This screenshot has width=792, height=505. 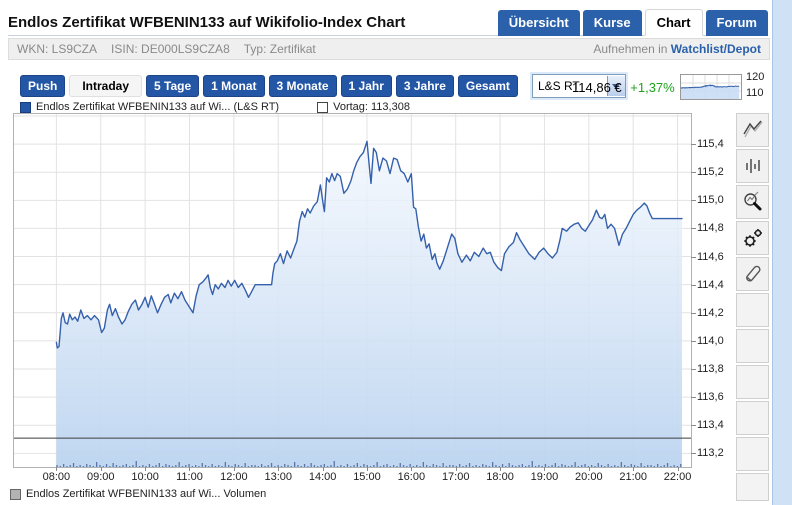 I want to click on y-axis-label: 114,6, so click(x=710, y=256).